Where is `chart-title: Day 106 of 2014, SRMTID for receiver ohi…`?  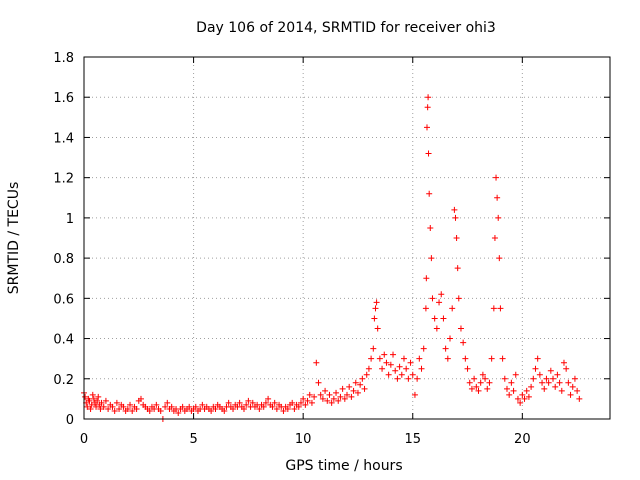 chart-title: Day 106 of 2014, SRMTID for receiver ohi… is located at coordinates (346, 28).